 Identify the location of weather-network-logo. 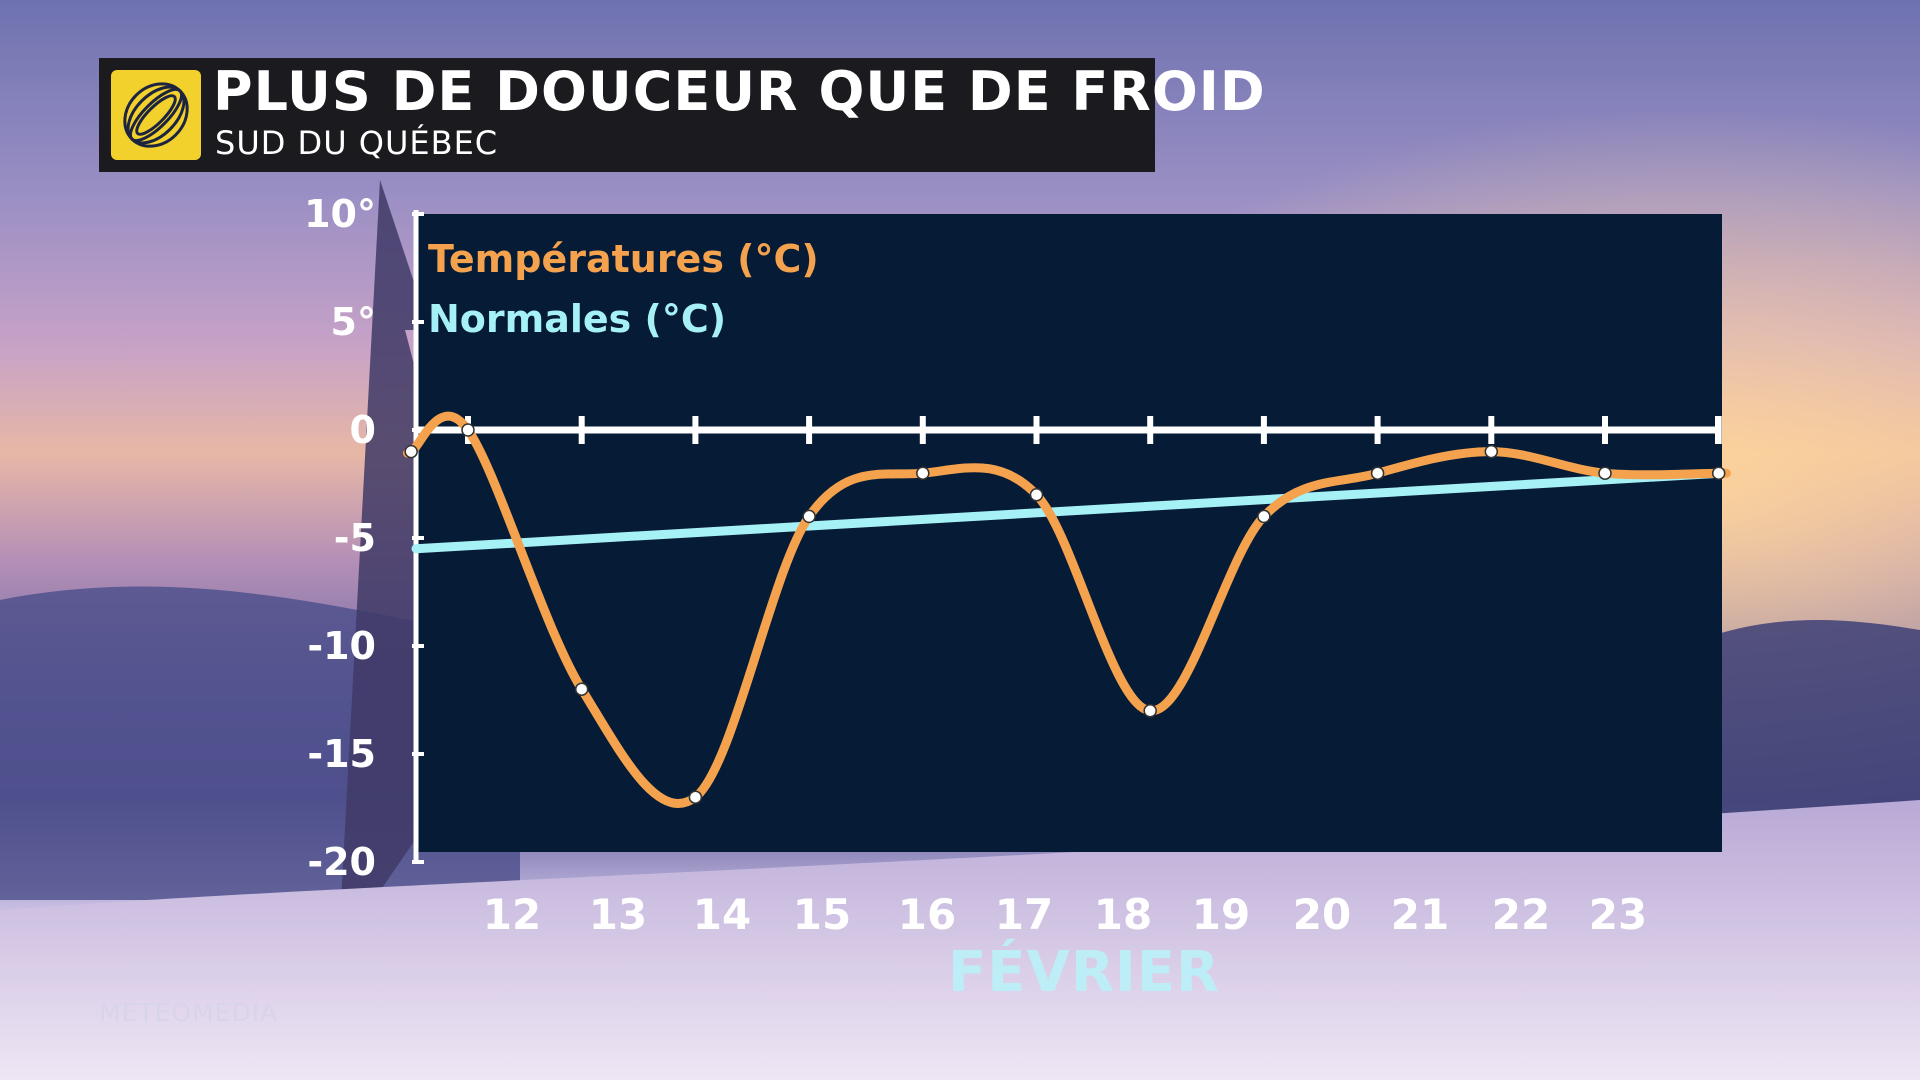
(156, 115).